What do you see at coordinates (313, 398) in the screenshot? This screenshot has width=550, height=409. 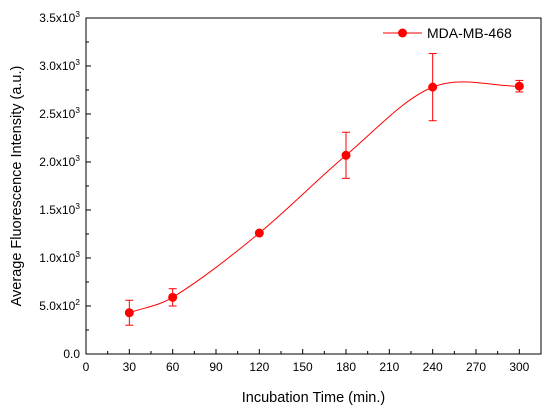 I see `x-axis-title: Incubation Time (min.)` at bounding box center [313, 398].